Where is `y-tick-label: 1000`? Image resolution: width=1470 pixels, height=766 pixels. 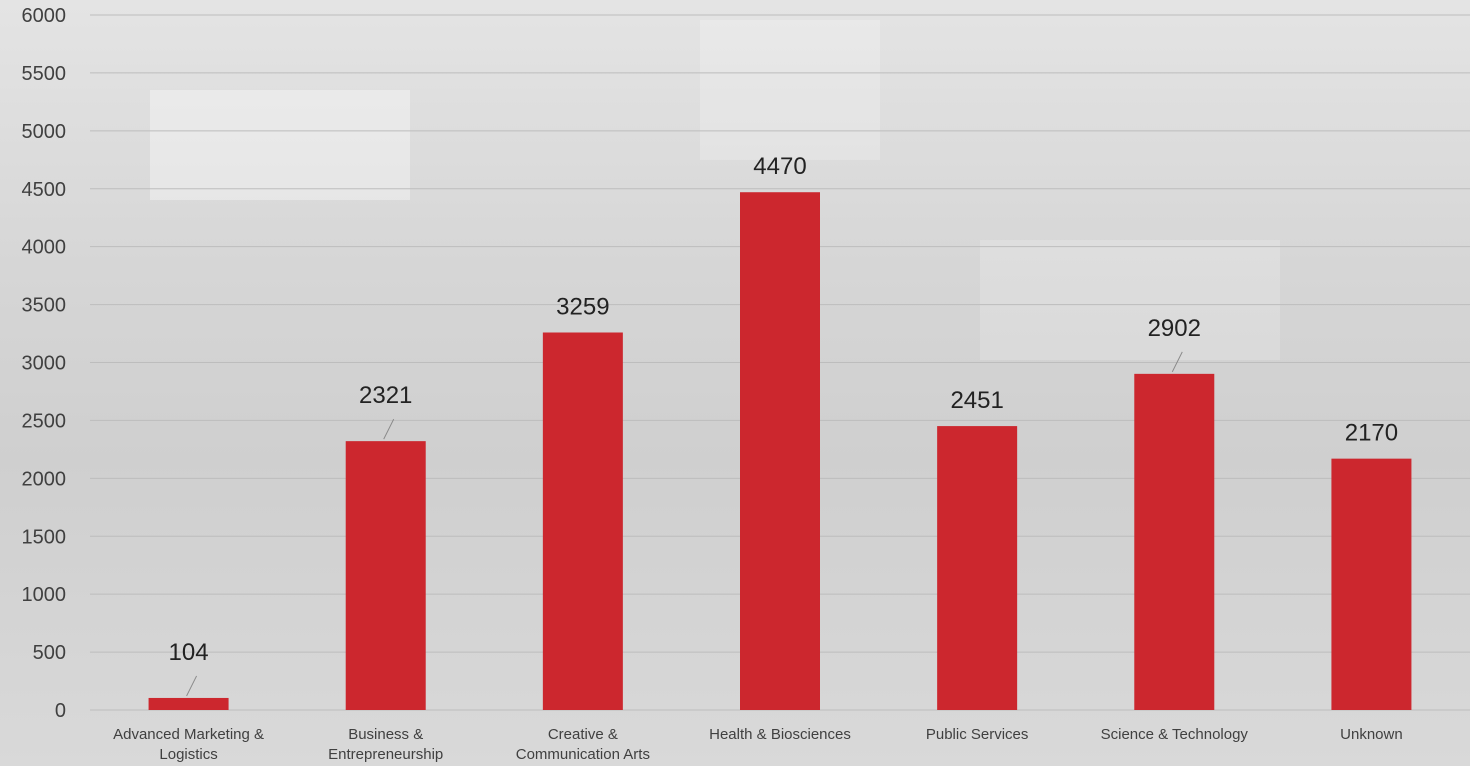 y-tick-label: 1000 is located at coordinates (44, 595).